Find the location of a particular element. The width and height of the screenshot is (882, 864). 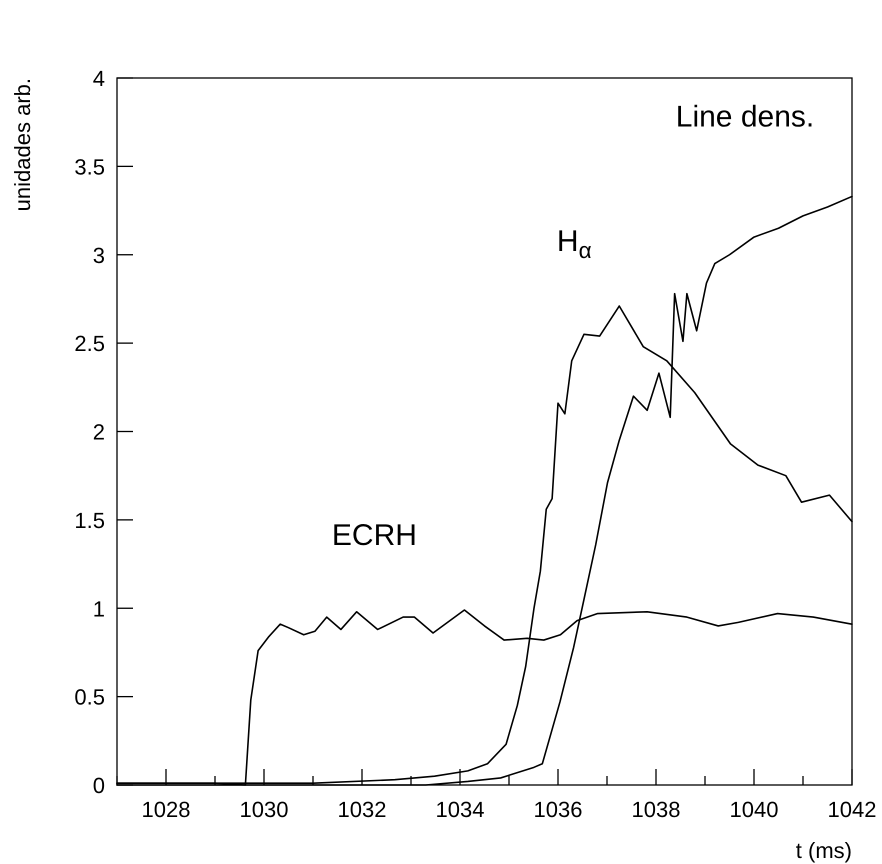

x-tick-label: 1042 is located at coordinates (852, 809).